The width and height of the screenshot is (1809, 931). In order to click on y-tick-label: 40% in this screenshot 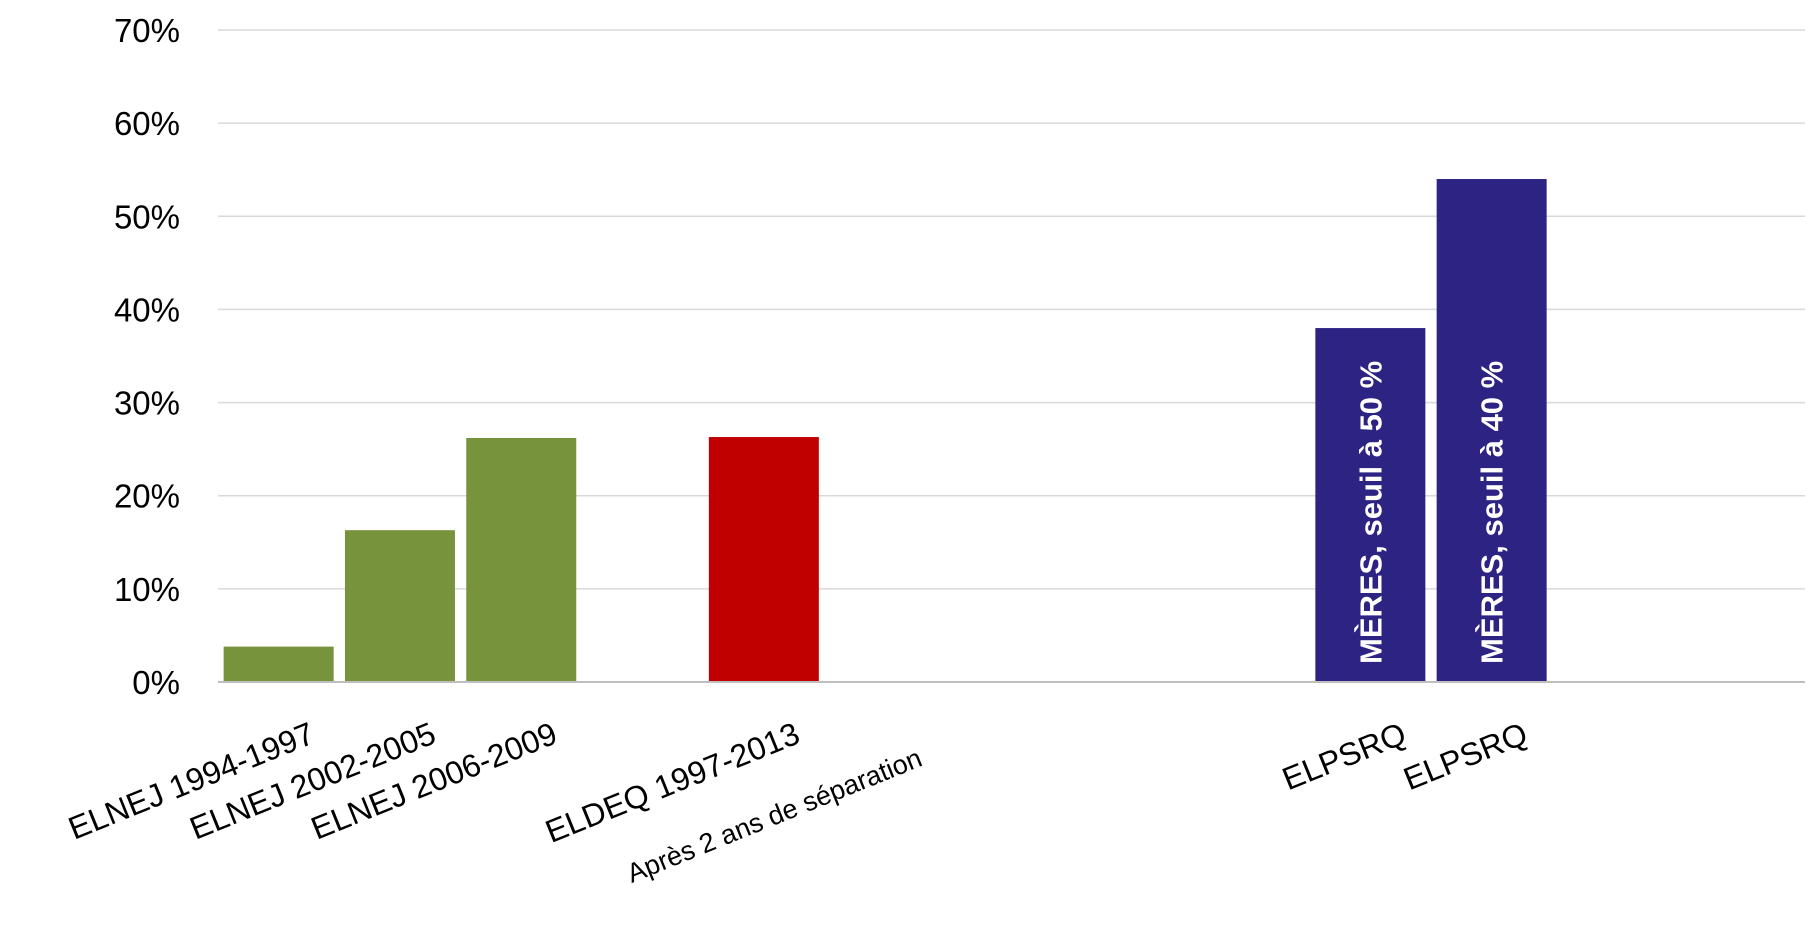, I will do `click(147, 309)`.